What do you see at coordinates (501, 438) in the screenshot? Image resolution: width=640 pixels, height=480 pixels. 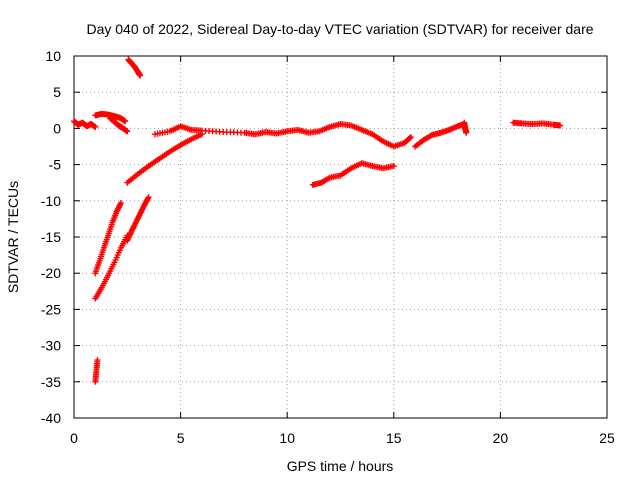 I see `x-tick-label: 20` at bounding box center [501, 438].